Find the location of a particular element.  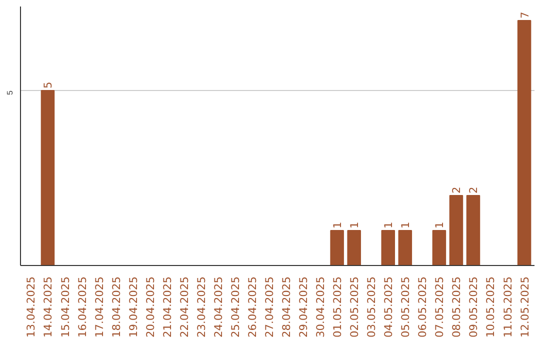

x-tick-label: 07.05.2025 is located at coordinates (439, 307).